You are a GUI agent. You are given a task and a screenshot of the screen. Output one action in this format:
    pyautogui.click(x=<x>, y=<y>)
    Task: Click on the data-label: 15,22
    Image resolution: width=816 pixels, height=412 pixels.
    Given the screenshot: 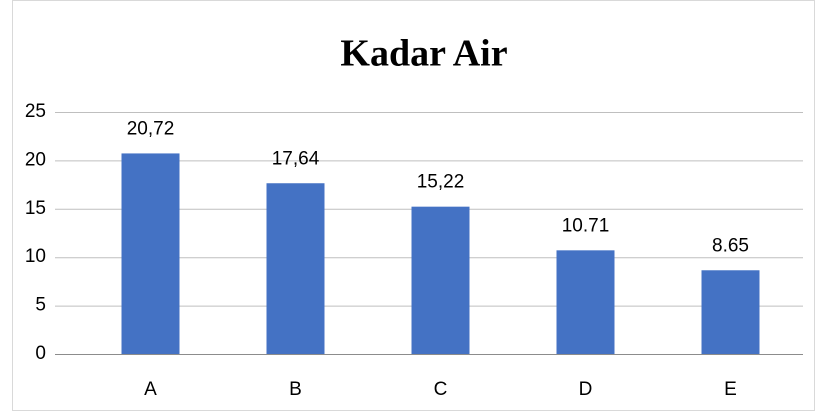 What is the action you would take?
    pyautogui.click(x=441, y=182)
    